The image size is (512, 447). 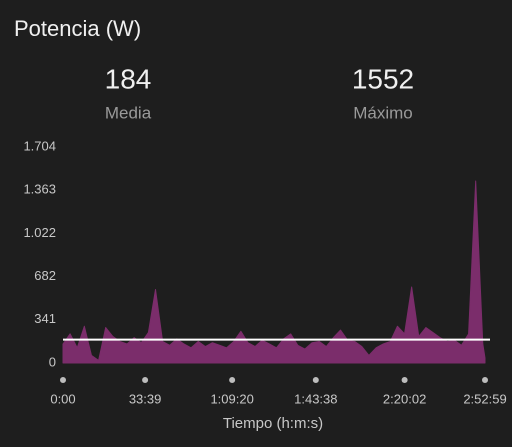 What do you see at coordinates (39, 232) in the screenshot?
I see `y-tick-label: 1.022` at bounding box center [39, 232].